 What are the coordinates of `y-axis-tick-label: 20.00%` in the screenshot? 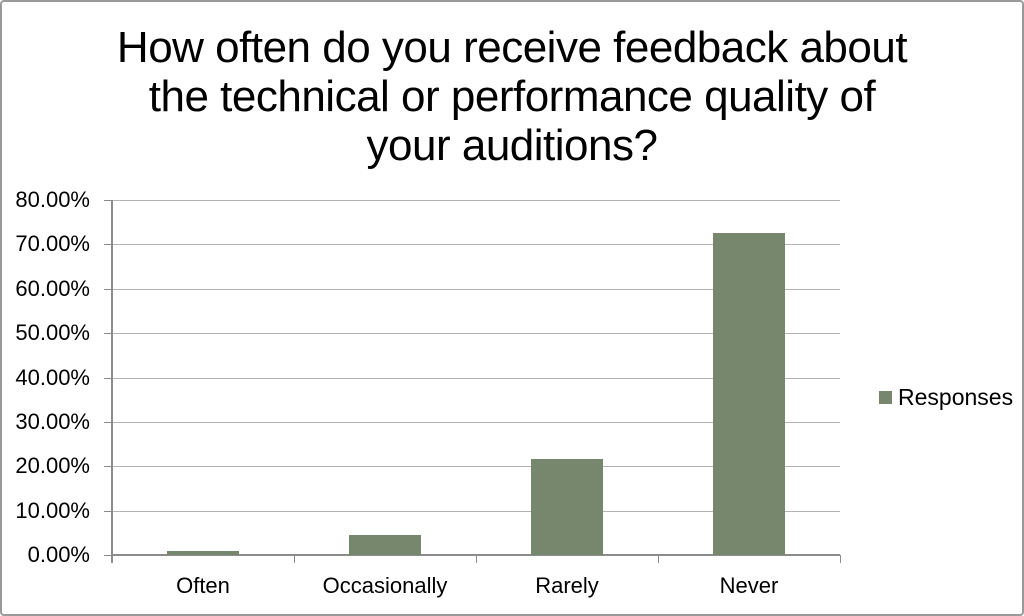 It's located at (52, 466).